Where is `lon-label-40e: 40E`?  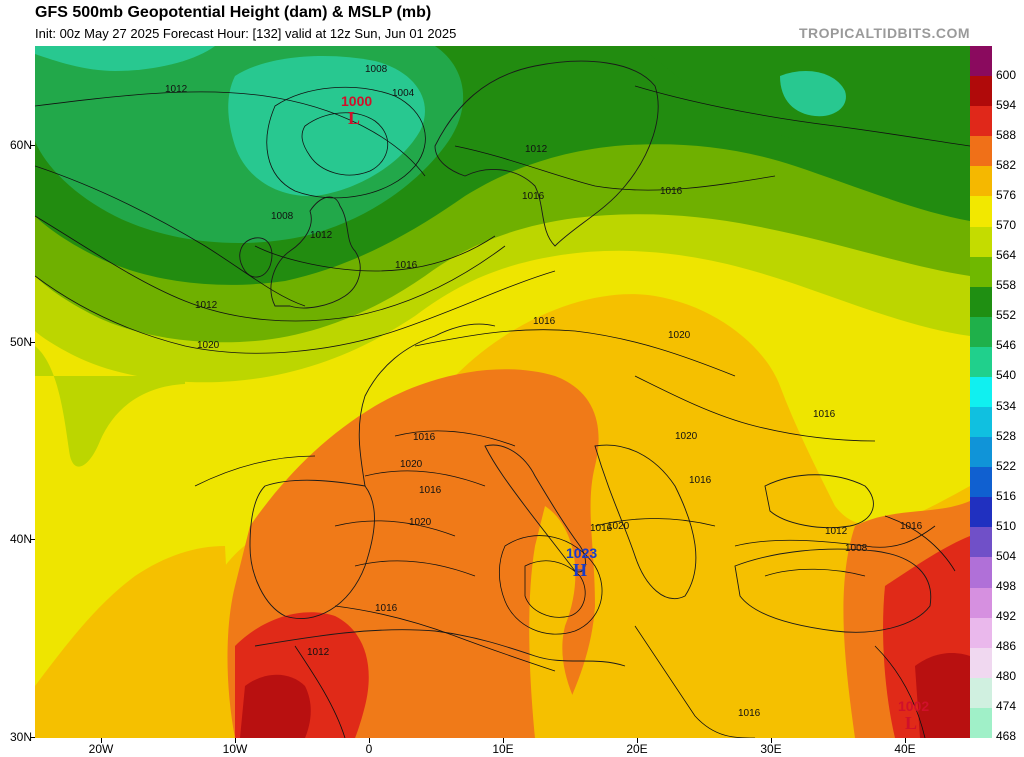
lon-label-40e: 40E is located at coordinates (905, 749).